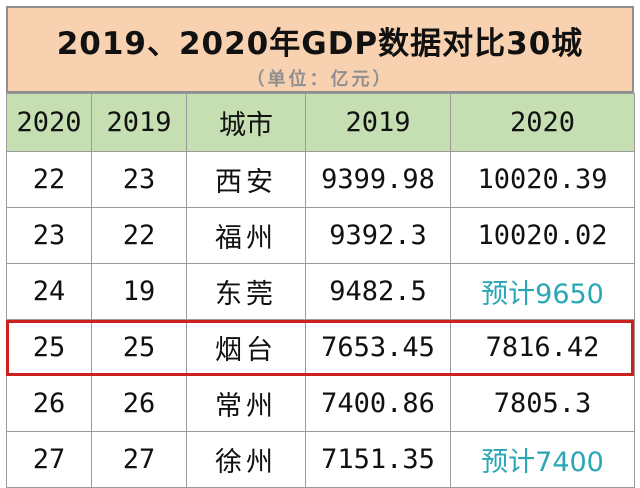 This screenshot has height=488, width=640. I want to click on gdp-2019-cell: 9482.5, so click(378, 291).